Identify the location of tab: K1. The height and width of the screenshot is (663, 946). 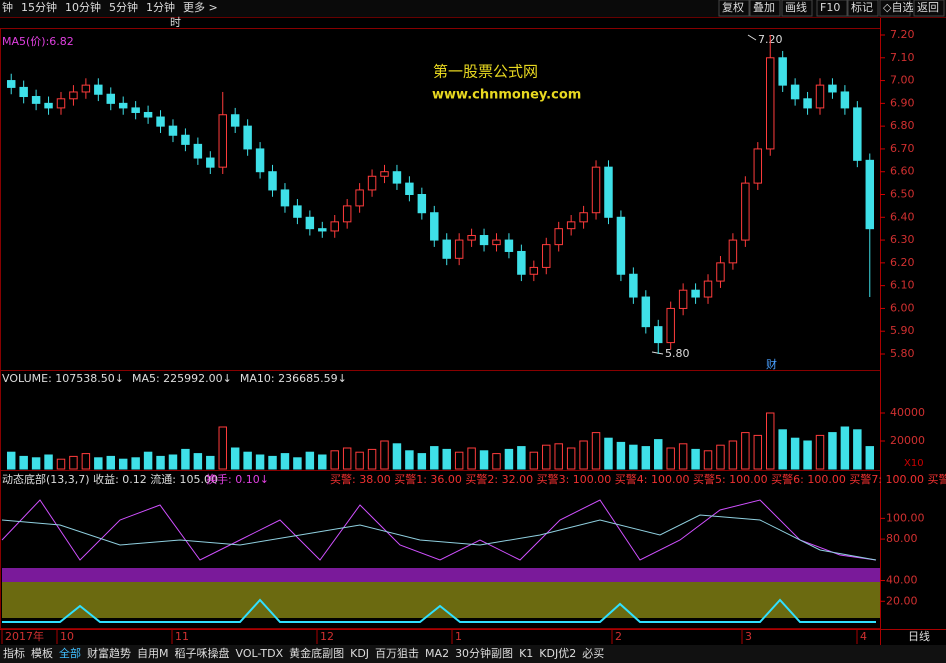
(526, 653).